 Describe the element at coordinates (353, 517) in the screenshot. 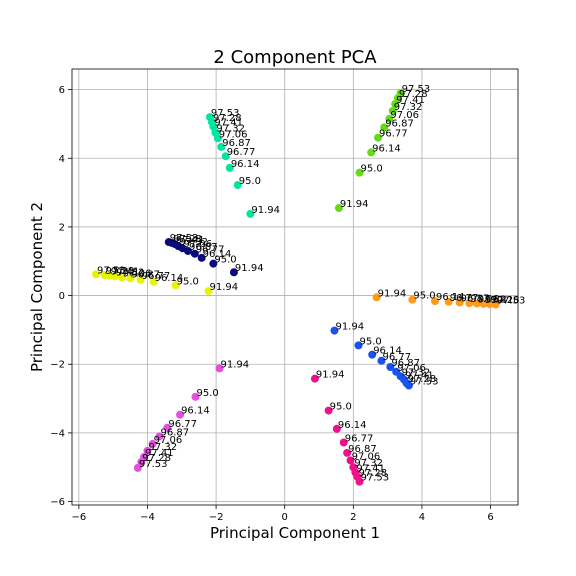

I see `x-tick-label: 2` at that location.